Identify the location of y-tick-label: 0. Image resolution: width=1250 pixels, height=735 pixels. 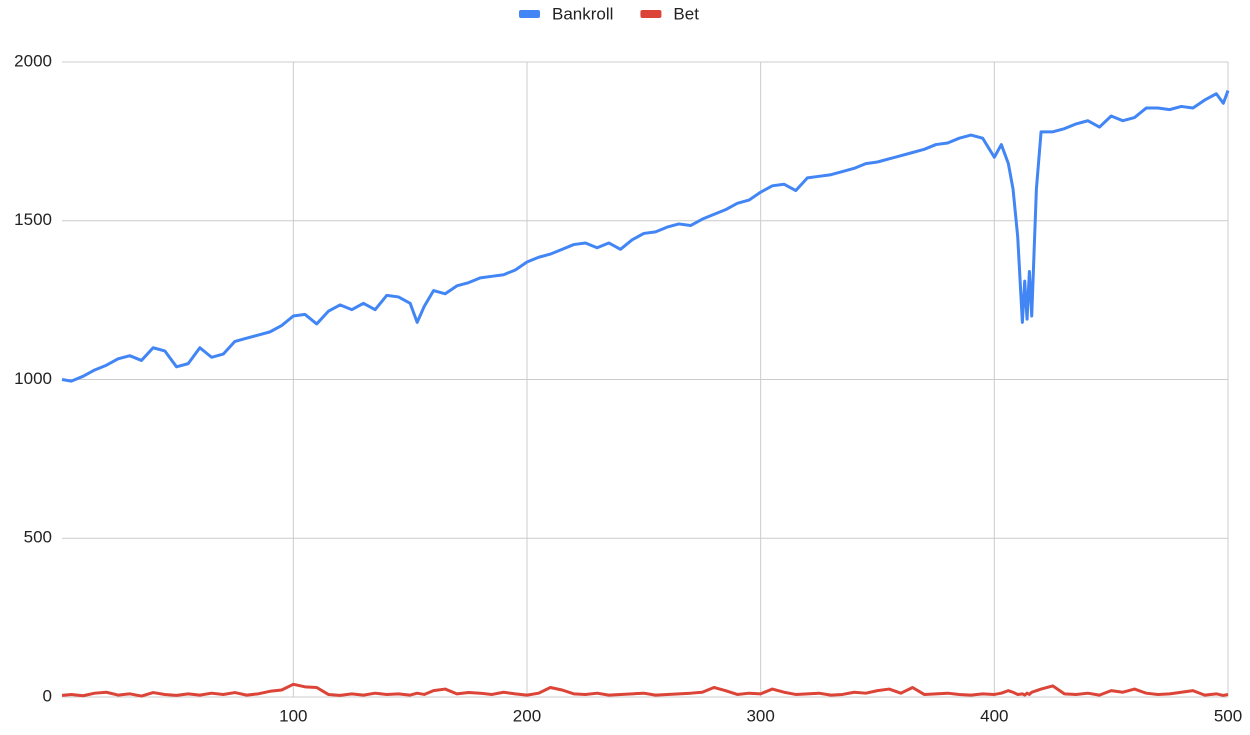
(47, 695).